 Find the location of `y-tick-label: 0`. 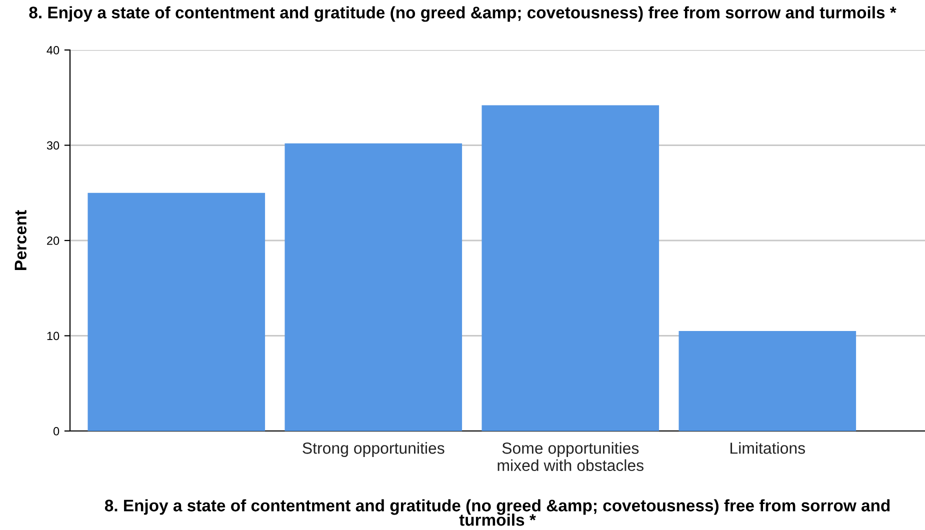

y-tick-label: 0 is located at coordinates (56, 431).